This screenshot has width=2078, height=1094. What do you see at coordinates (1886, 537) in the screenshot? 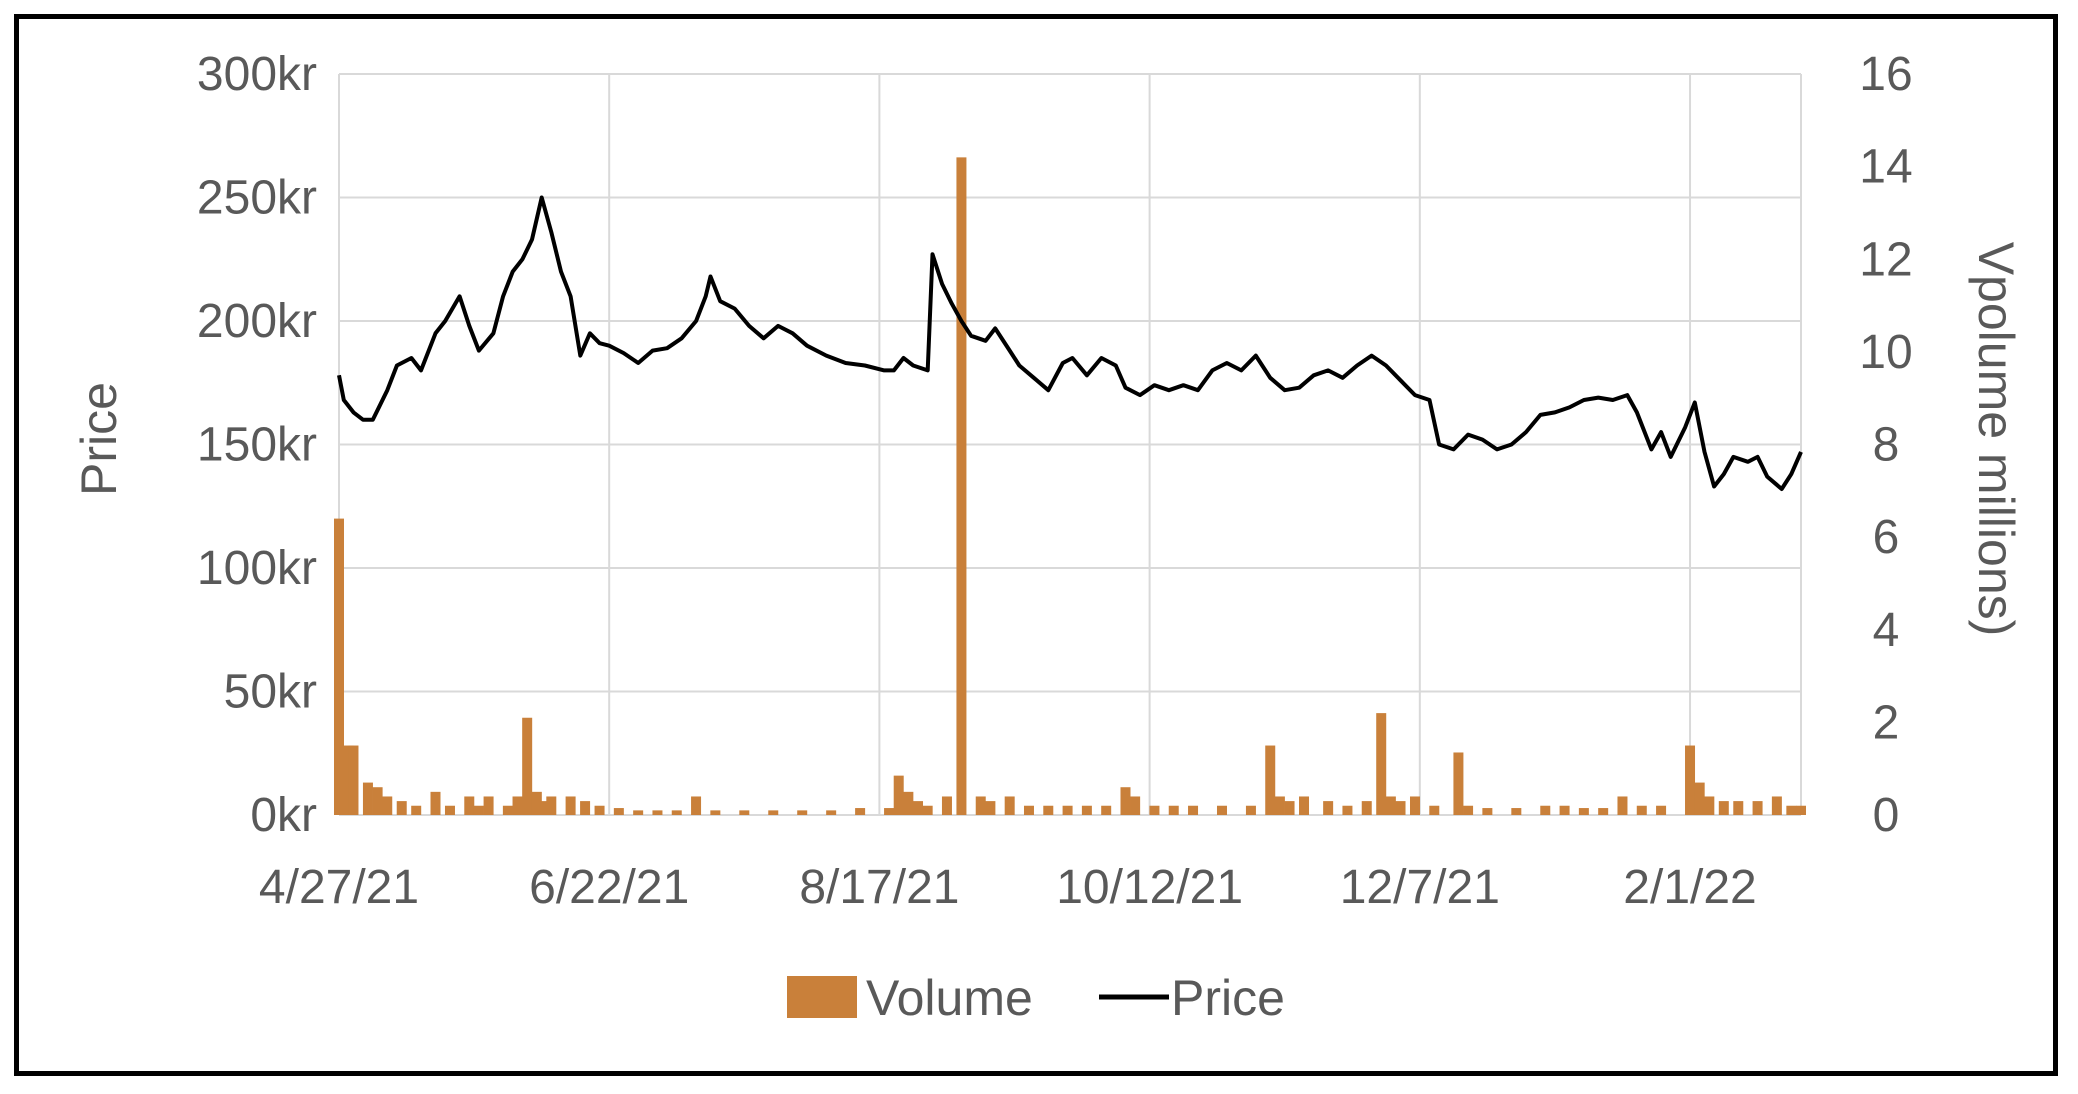
I see `y2-tick-label: 6` at bounding box center [1886, 537].